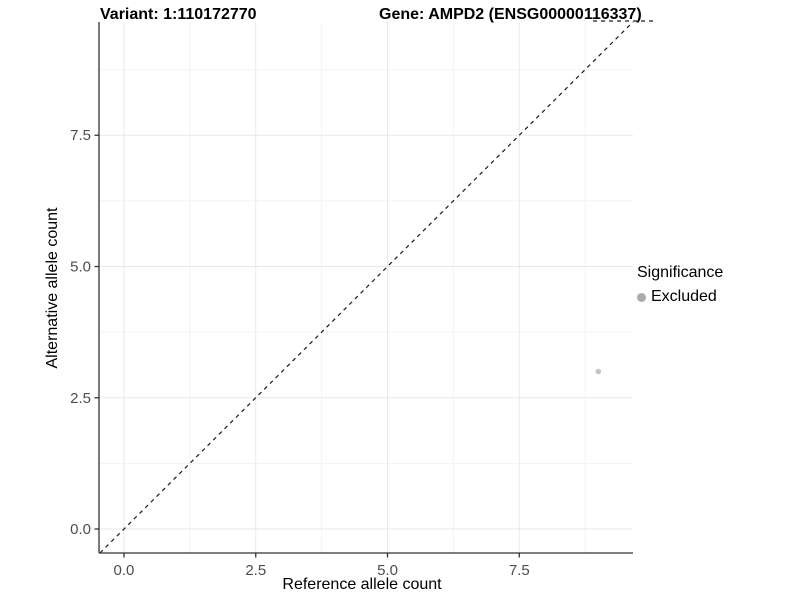 The width and height of the screenshot is (800, 600). I want to click on x-axis-title: Reference allele count, so click(362, 584).